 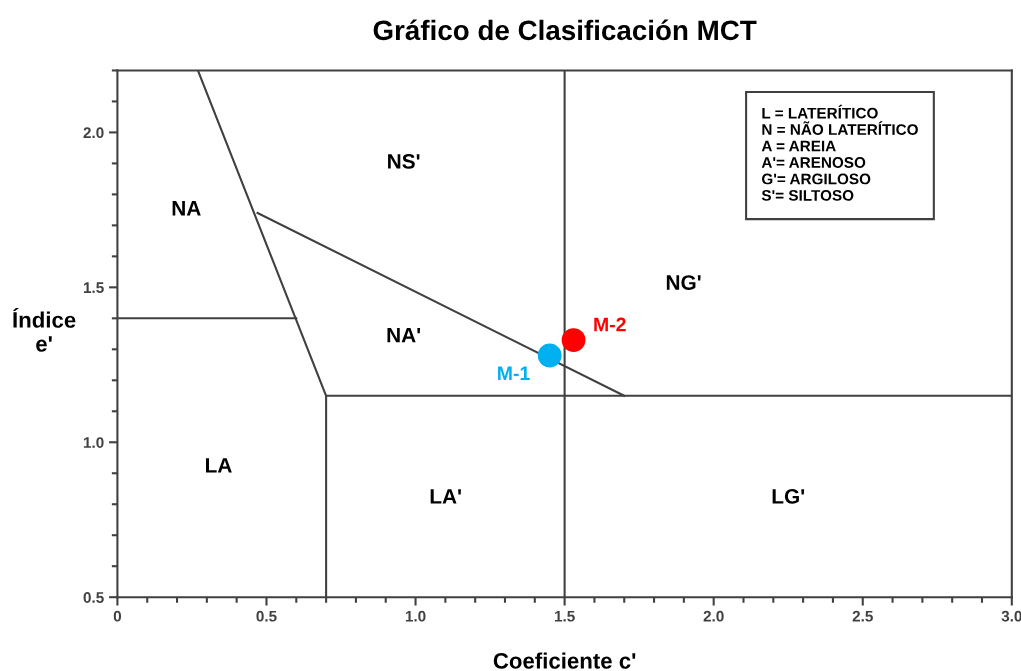 What do you see at coordinates (404, 335) in the screenshot?
I see `annotation: NA'` at bounding box center [404, 335].